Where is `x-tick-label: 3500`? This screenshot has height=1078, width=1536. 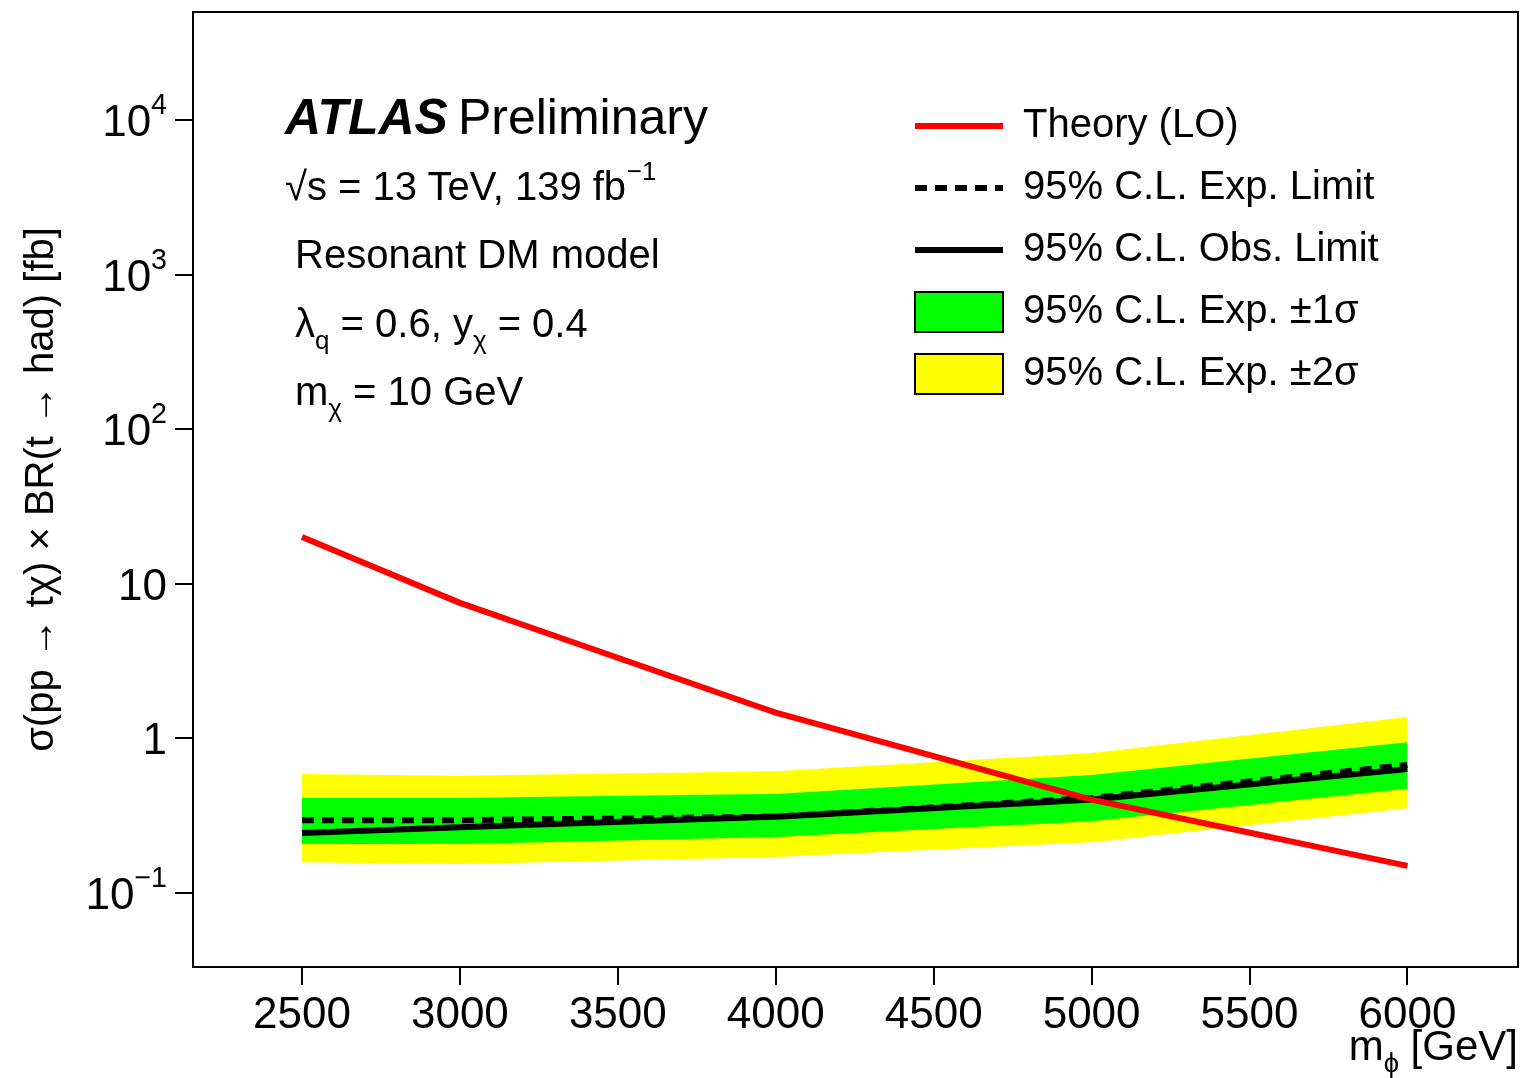
x-tick-label: 3500 is located at coordinates (617, 1012).